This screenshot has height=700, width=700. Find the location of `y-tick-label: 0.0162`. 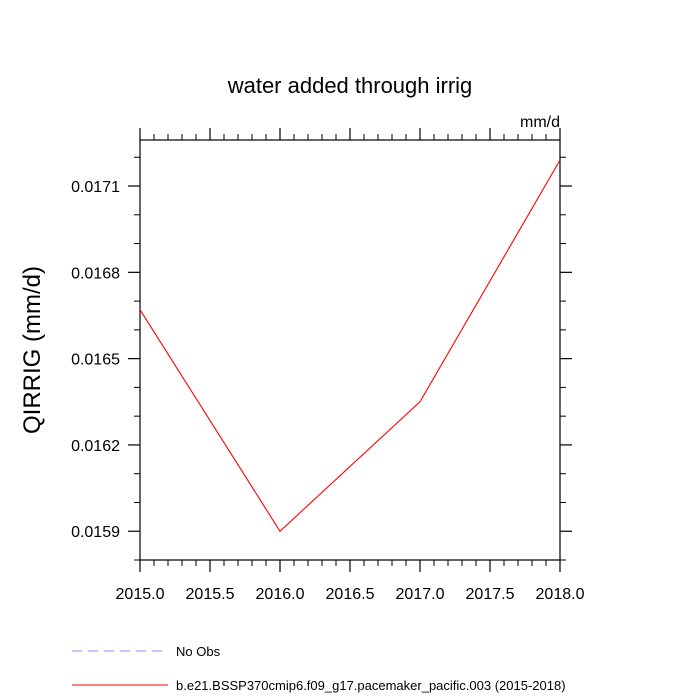

y-tick-label: 0.0162 is located at coordinates (95, 446).